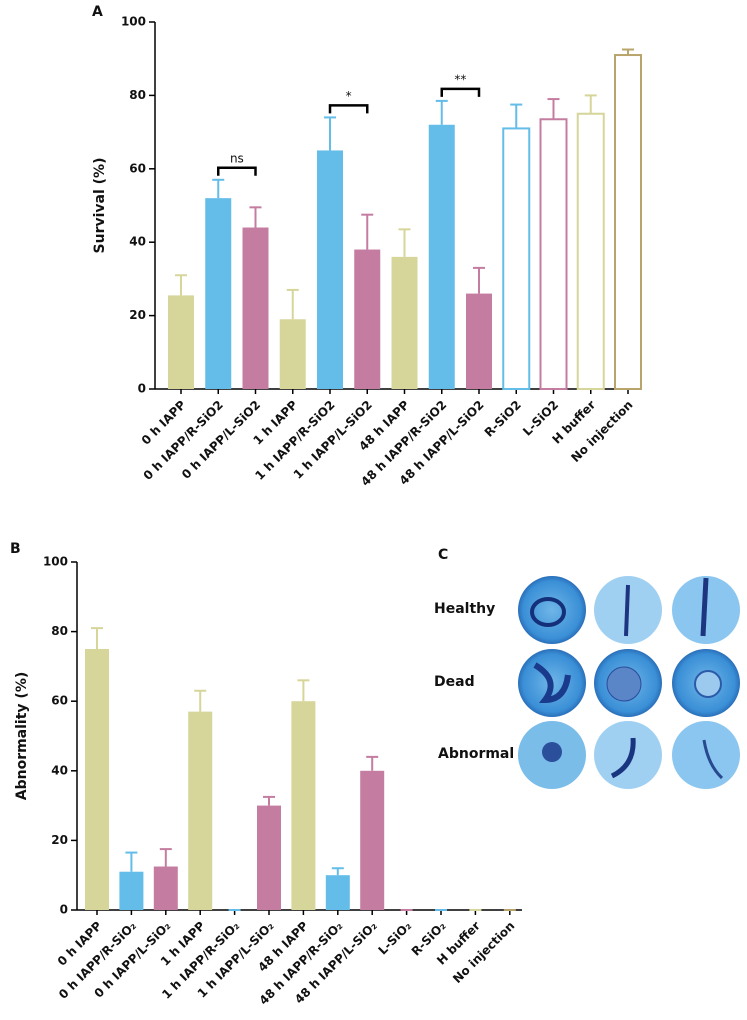 This screenshot has height=1020, width=747. What do you see at coordinates (100, 206) in the screenshot?
I see `y-axis-label: Survival (%)` at bounding box center [100, 206].